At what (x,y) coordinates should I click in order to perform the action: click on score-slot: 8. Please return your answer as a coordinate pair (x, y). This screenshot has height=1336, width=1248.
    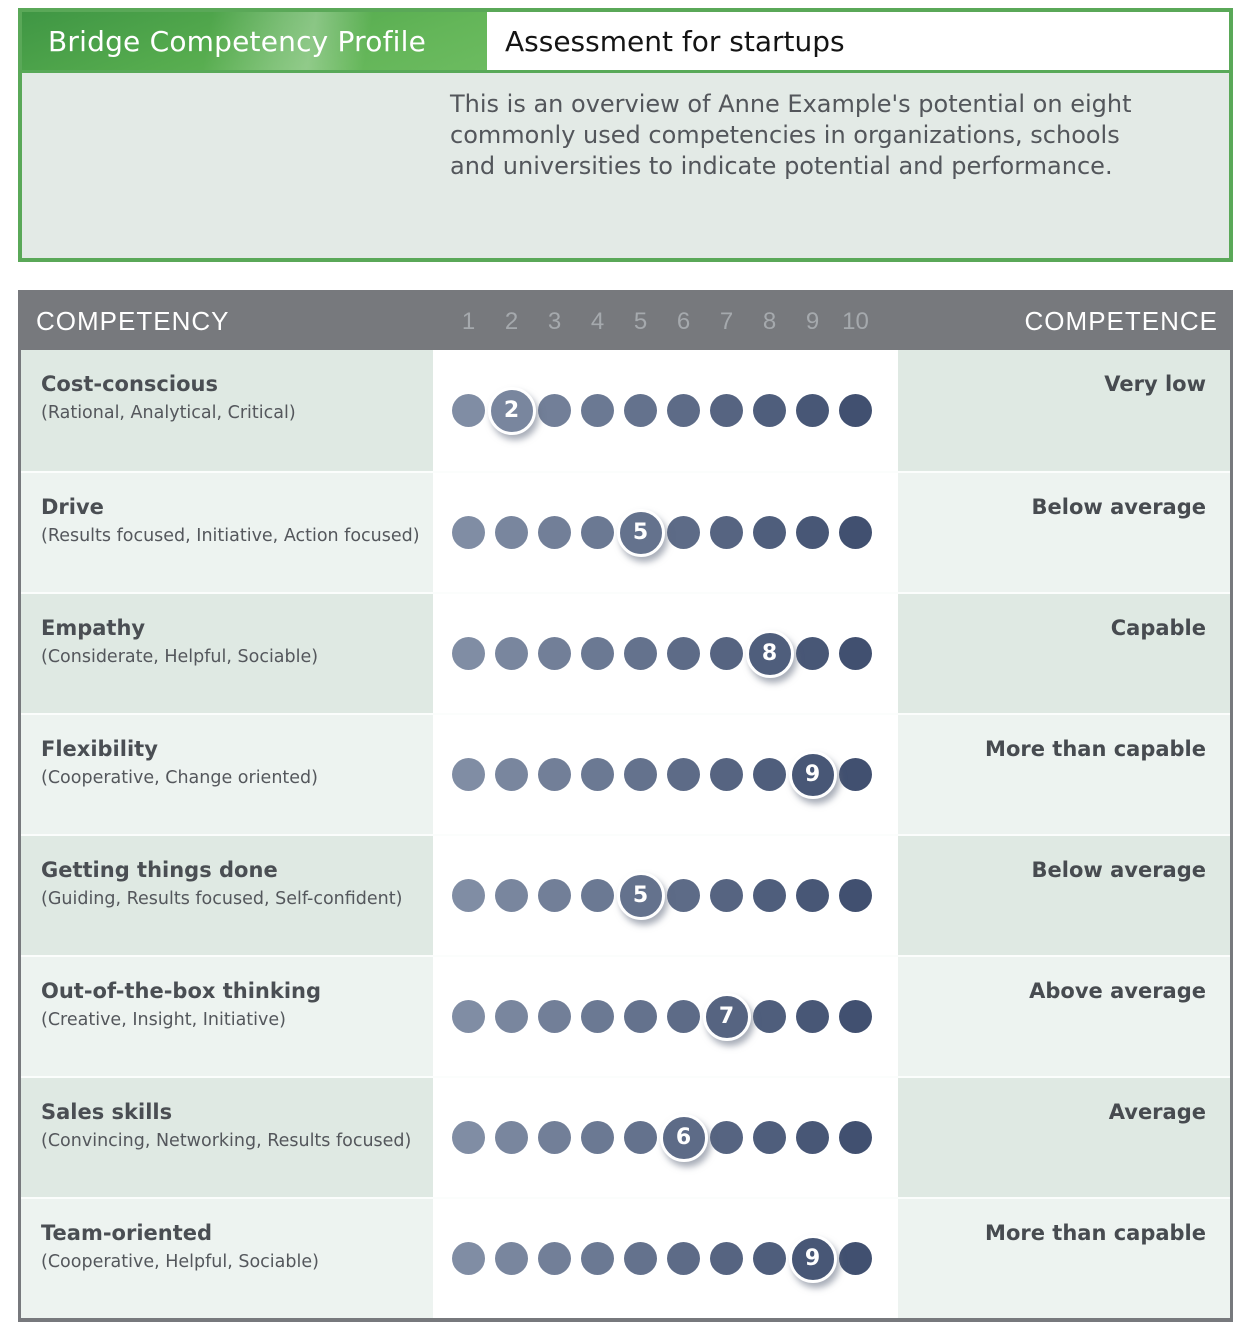
    Looking at the image, I should click on (769, 653).